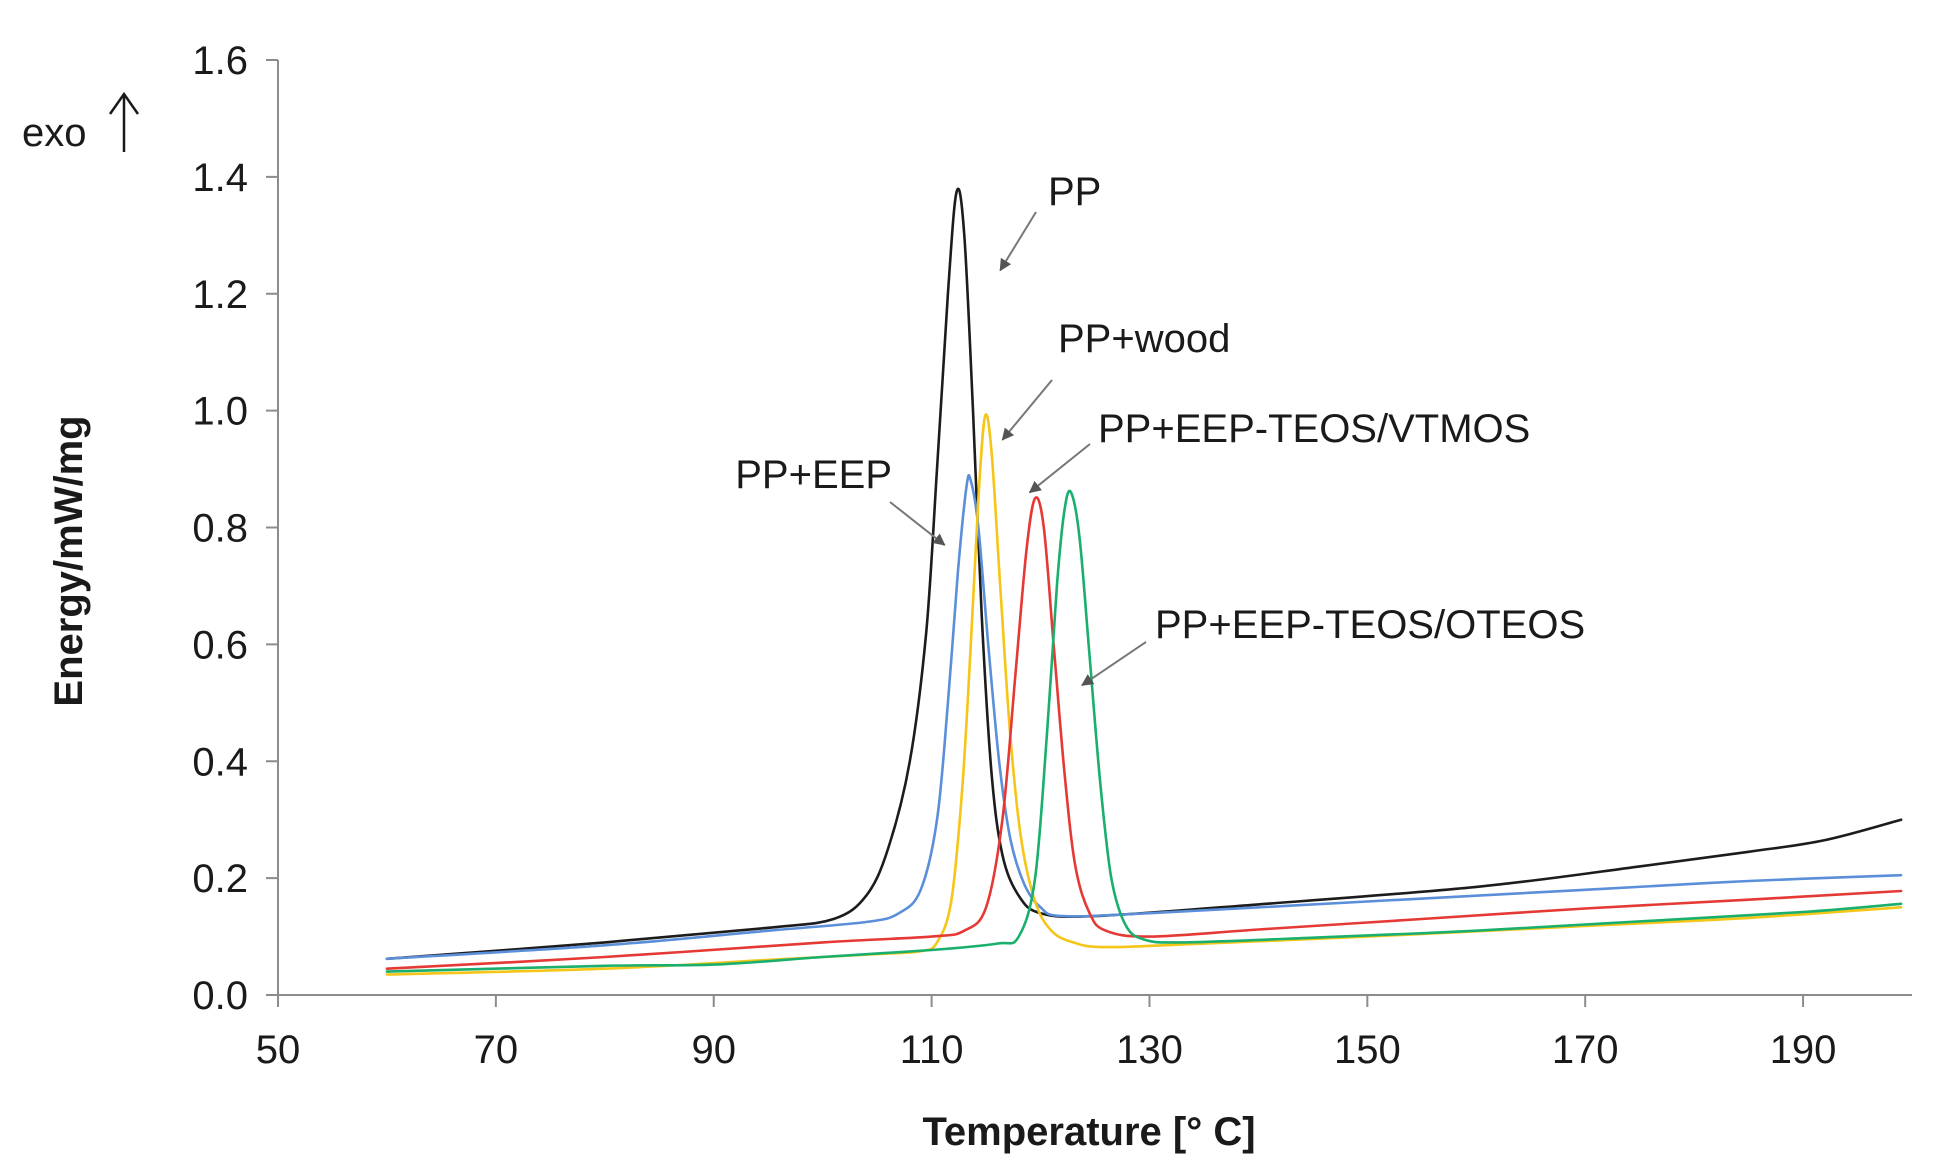 The height and width of the screenshot is (1155, 1946). I want to click on annotation-pp-eep-teos-vtmos: PP+EEP-TEOS/VTMOS, so click(1279, 450).